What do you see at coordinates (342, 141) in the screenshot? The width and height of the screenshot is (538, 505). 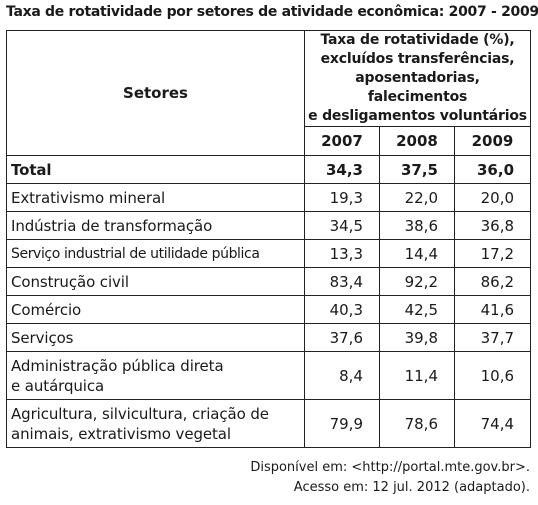 I see `year-header-2007: 2007` at bounding box center [342, 141].